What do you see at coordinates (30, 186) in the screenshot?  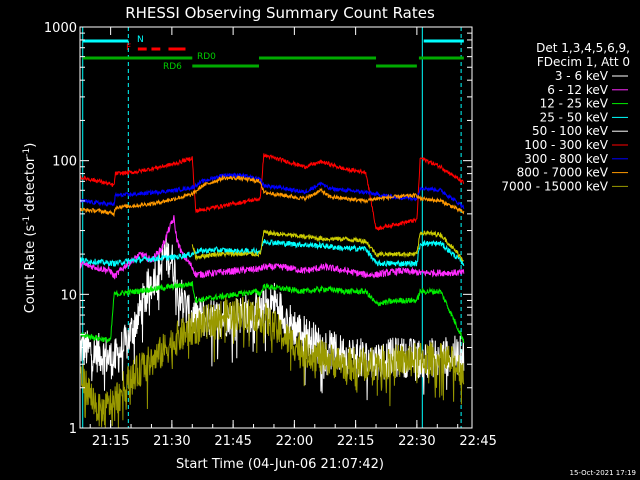 I see `y-axis-label-mid: detector` at bounding box center [30, 186].